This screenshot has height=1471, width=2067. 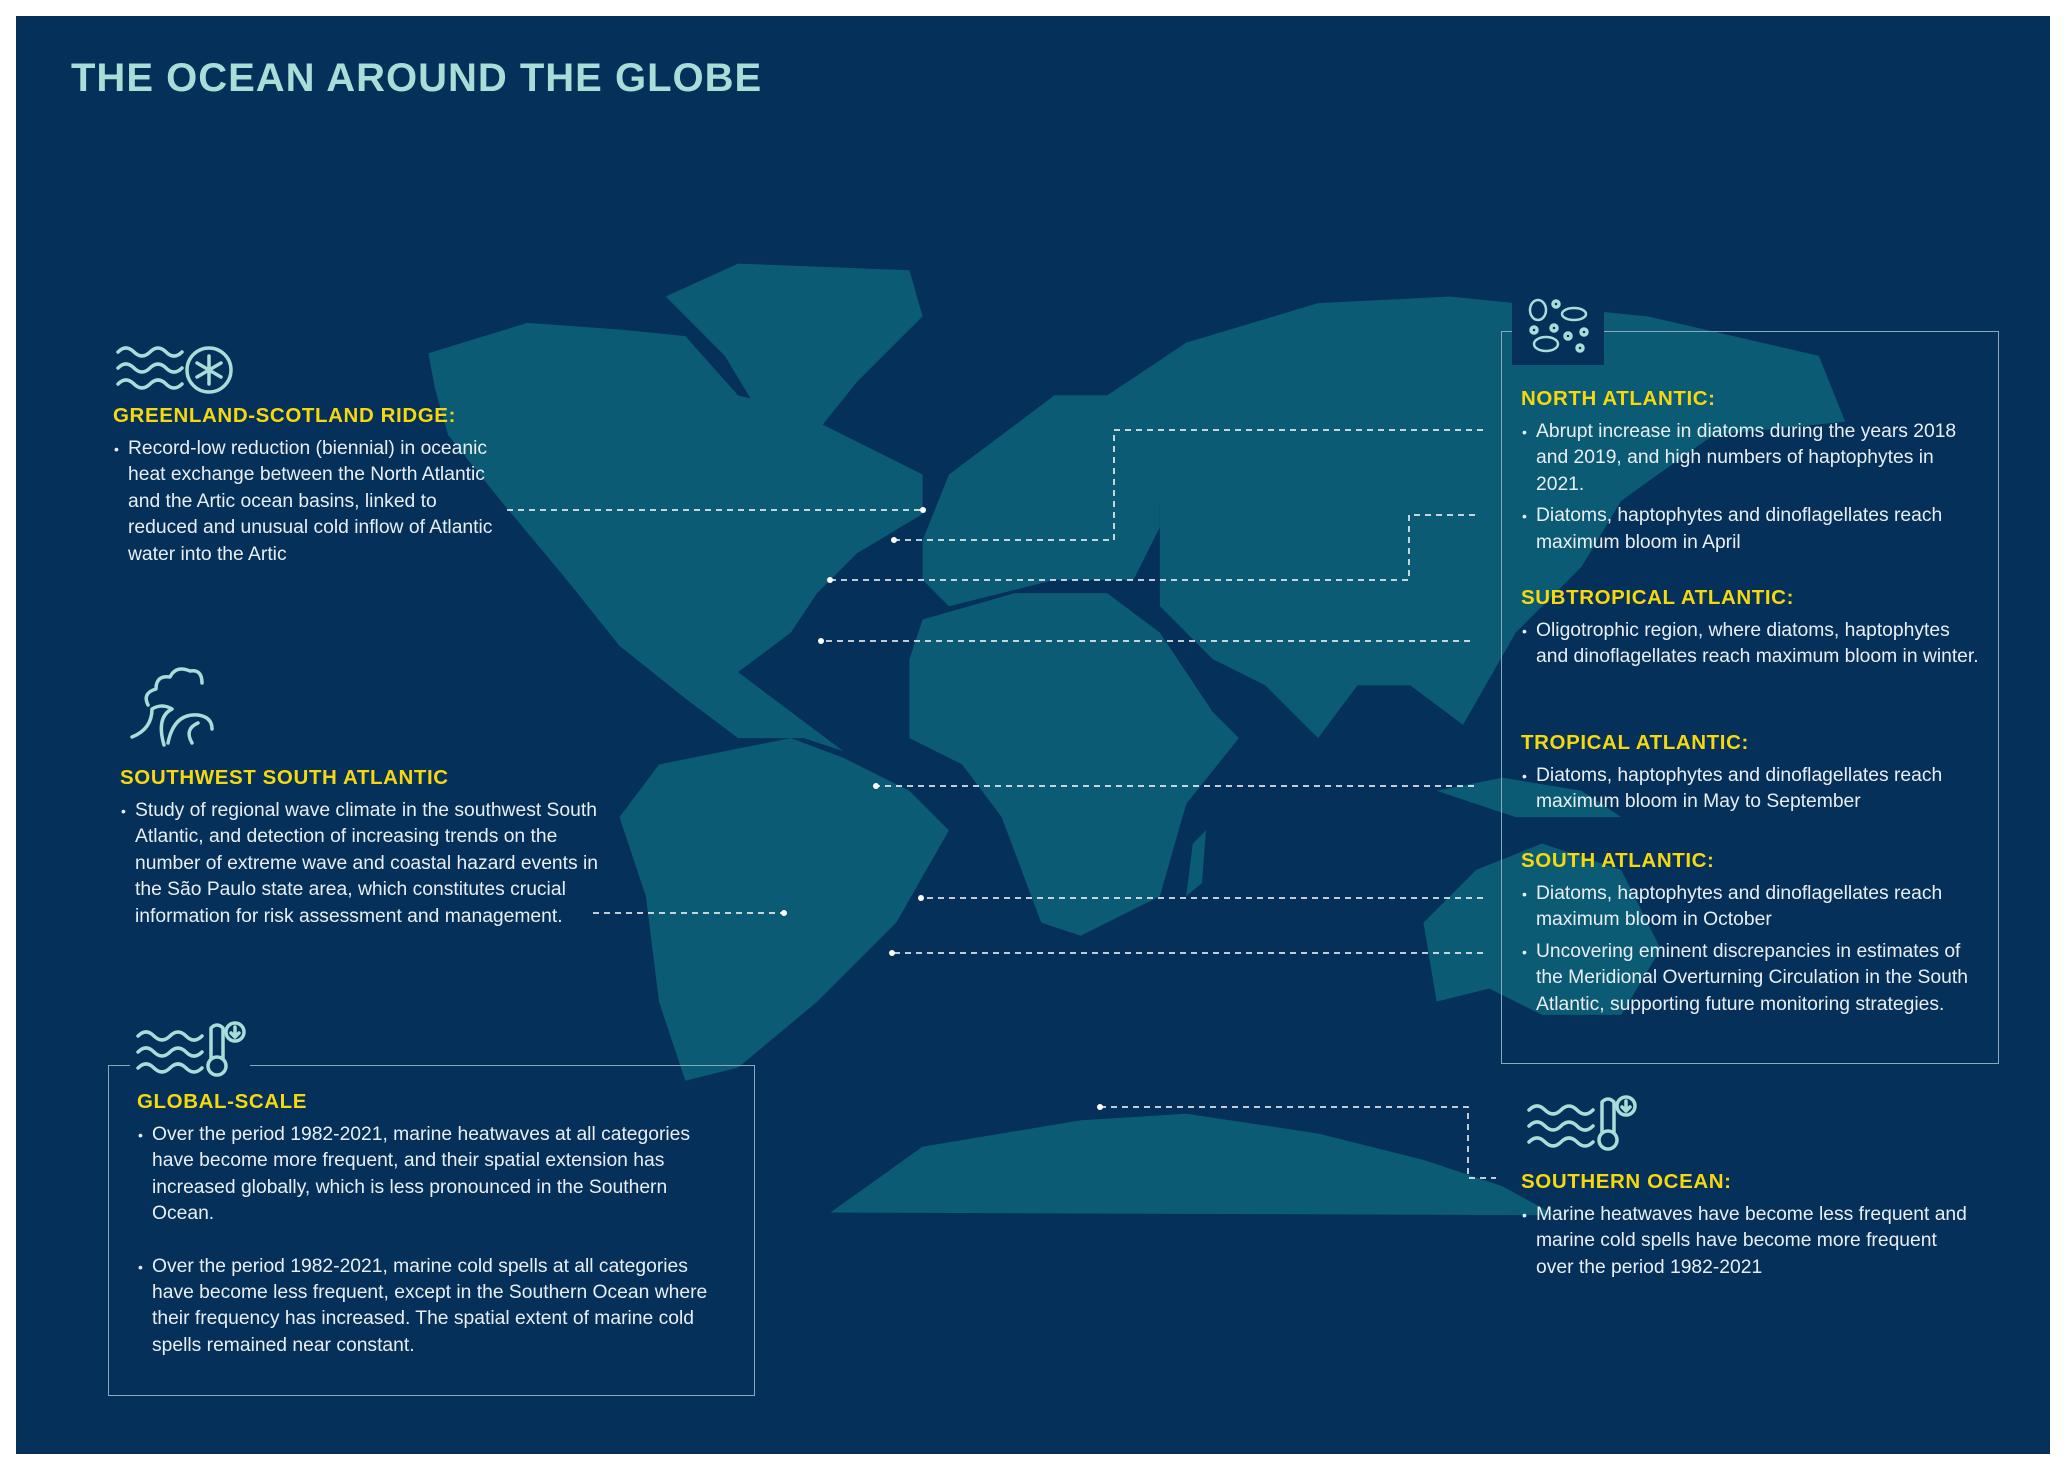 I want to click on connector-southern, so click(x=1298, y=1142).